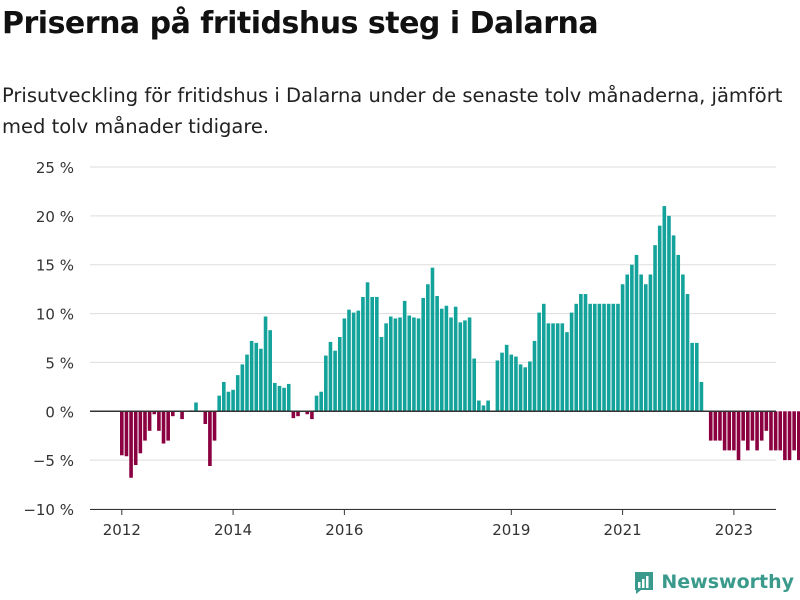 The width and height of the screenshot is (800, 600). Describe the element at coordinates (734, 530) in the screenshot. I see `x-tick-label: 2023` at that location.